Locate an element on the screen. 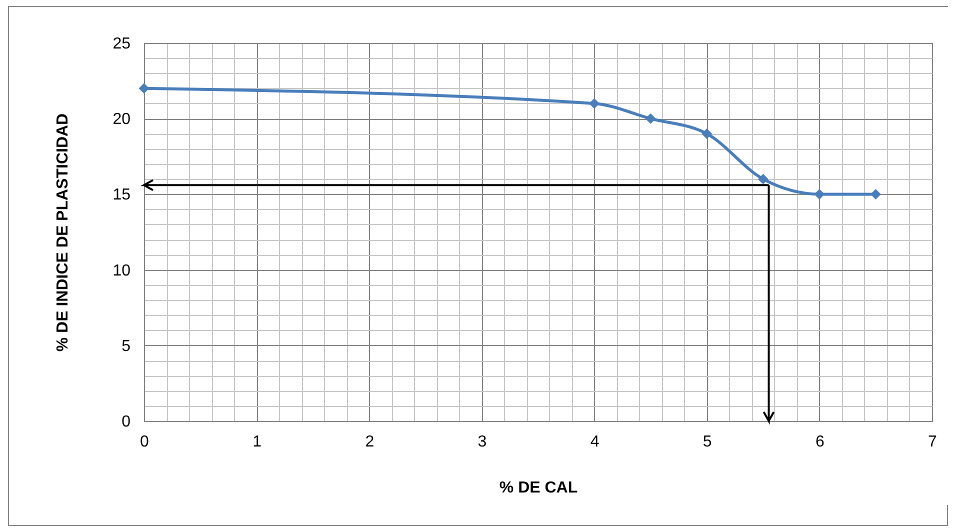 This screenshot has height=531, width=956. x-tick-label: 0 is located at coordinates (145, 442).